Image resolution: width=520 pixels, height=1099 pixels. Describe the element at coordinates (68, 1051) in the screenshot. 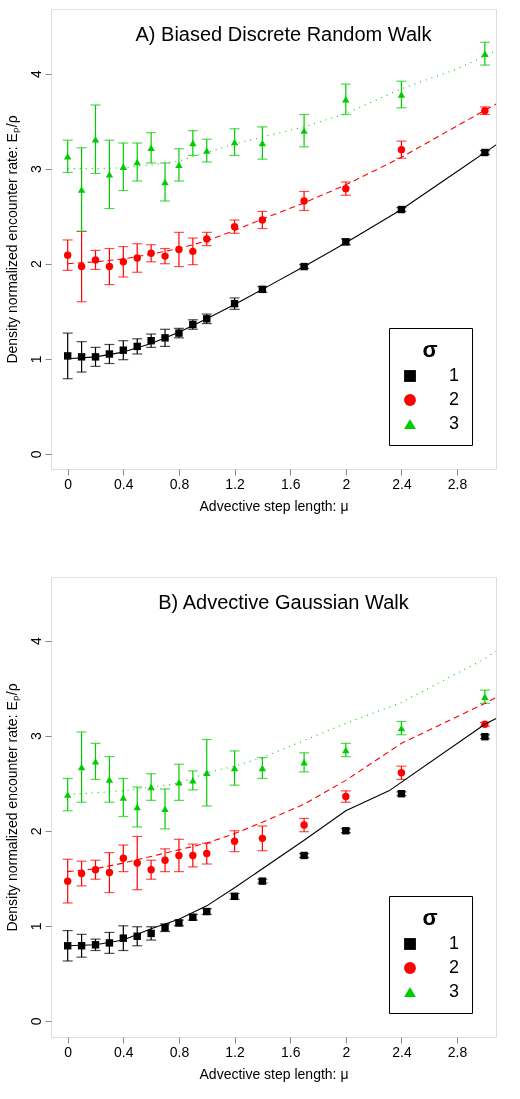

I see `x-tick-label: 0` at that location.